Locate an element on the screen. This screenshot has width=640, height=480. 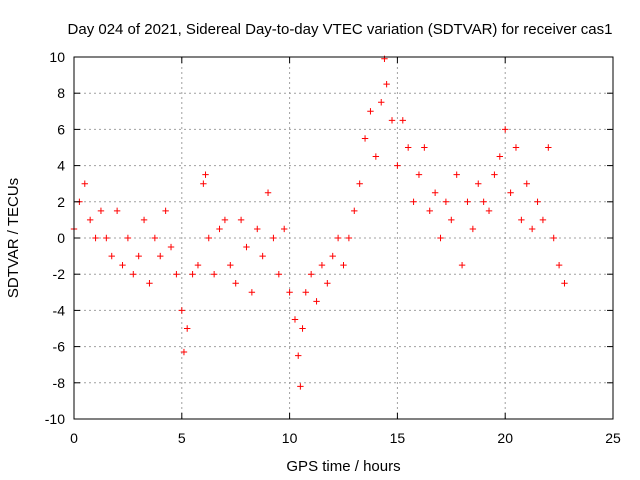
y-tick-label: 8 is located at coordinates (61, 93).